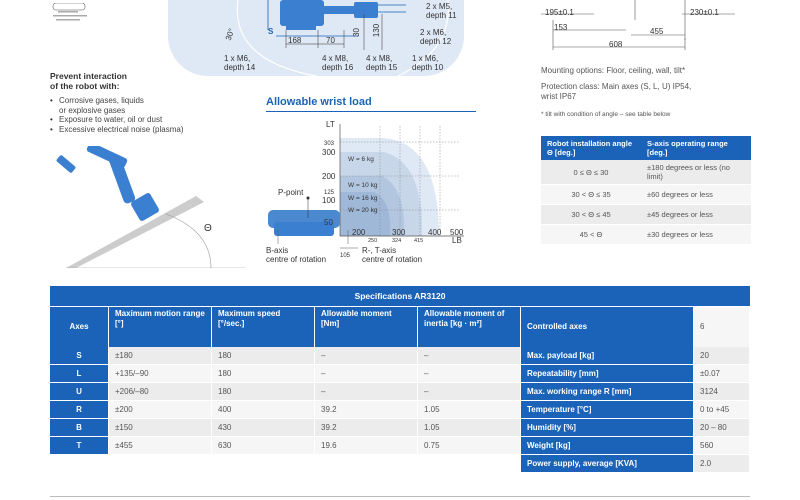 This screenshot has height=500, width=800. I want to click on base-dimension-drawing: 195±0.1 230±0.1 153 455 608, so click(650, 28).